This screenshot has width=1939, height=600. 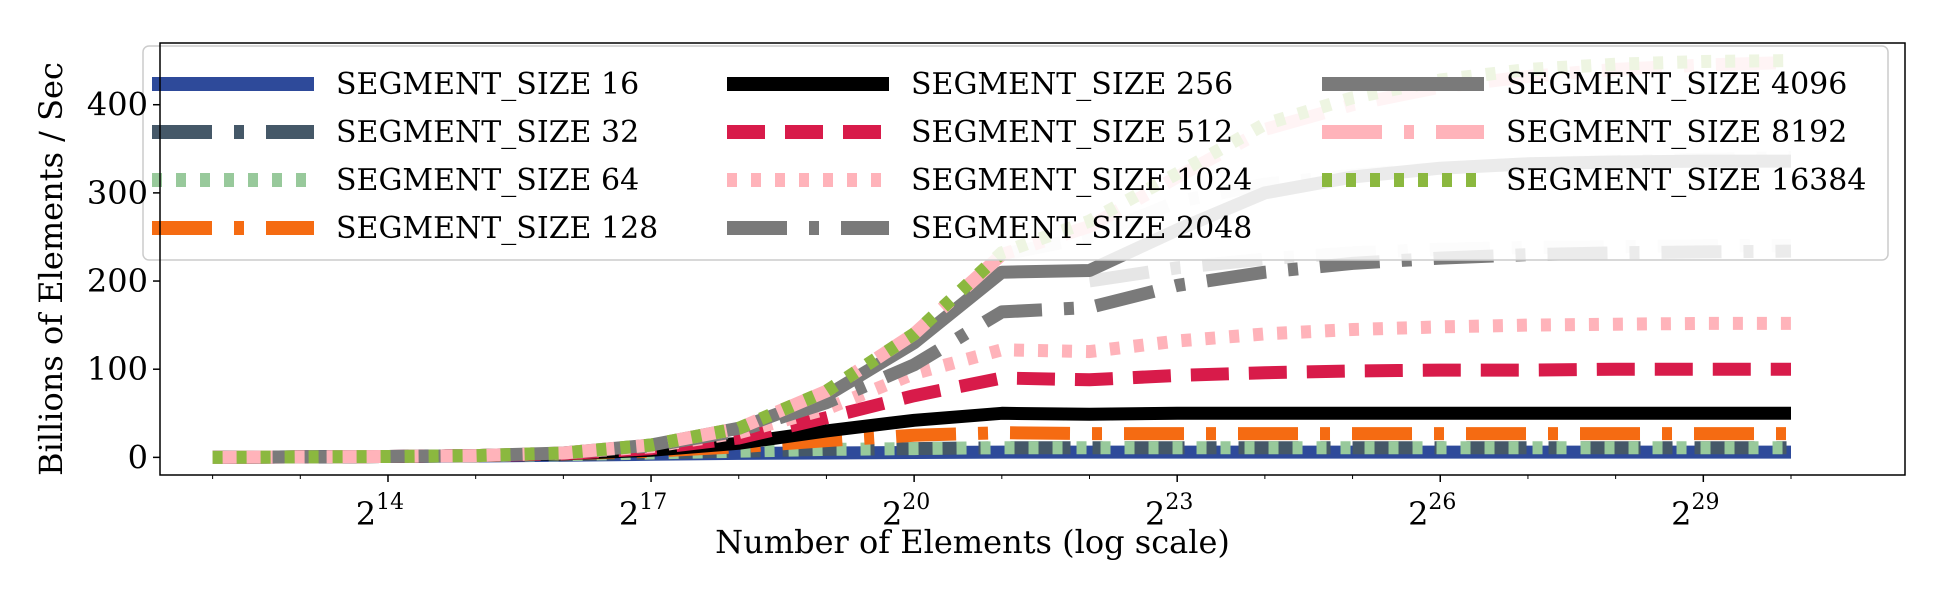 I want to click on legend-label-8: SEGMENT_SIZE 2048, so click(x=1081, y=228).